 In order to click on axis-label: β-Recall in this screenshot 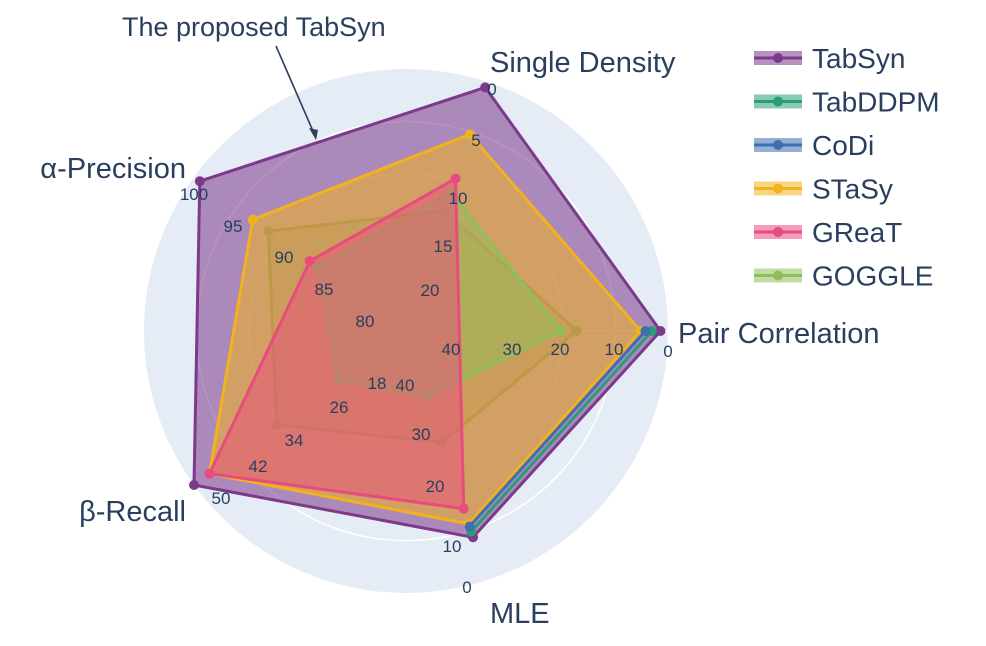, I will do `click(132, 512)`.